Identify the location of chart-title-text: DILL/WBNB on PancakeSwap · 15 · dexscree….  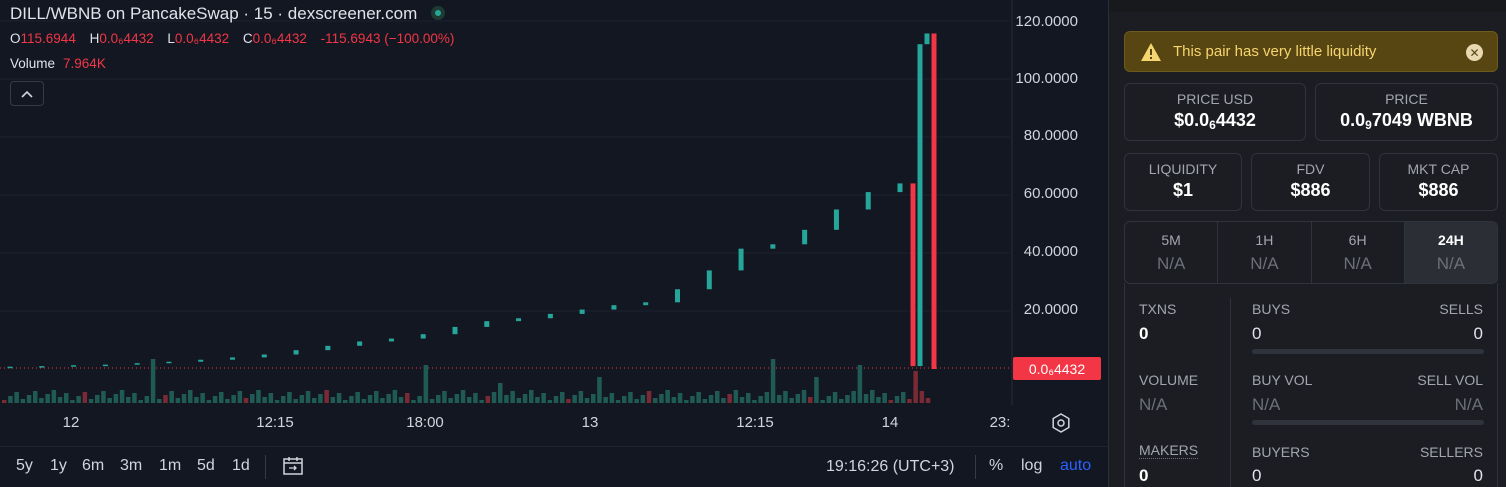
(214, 13).